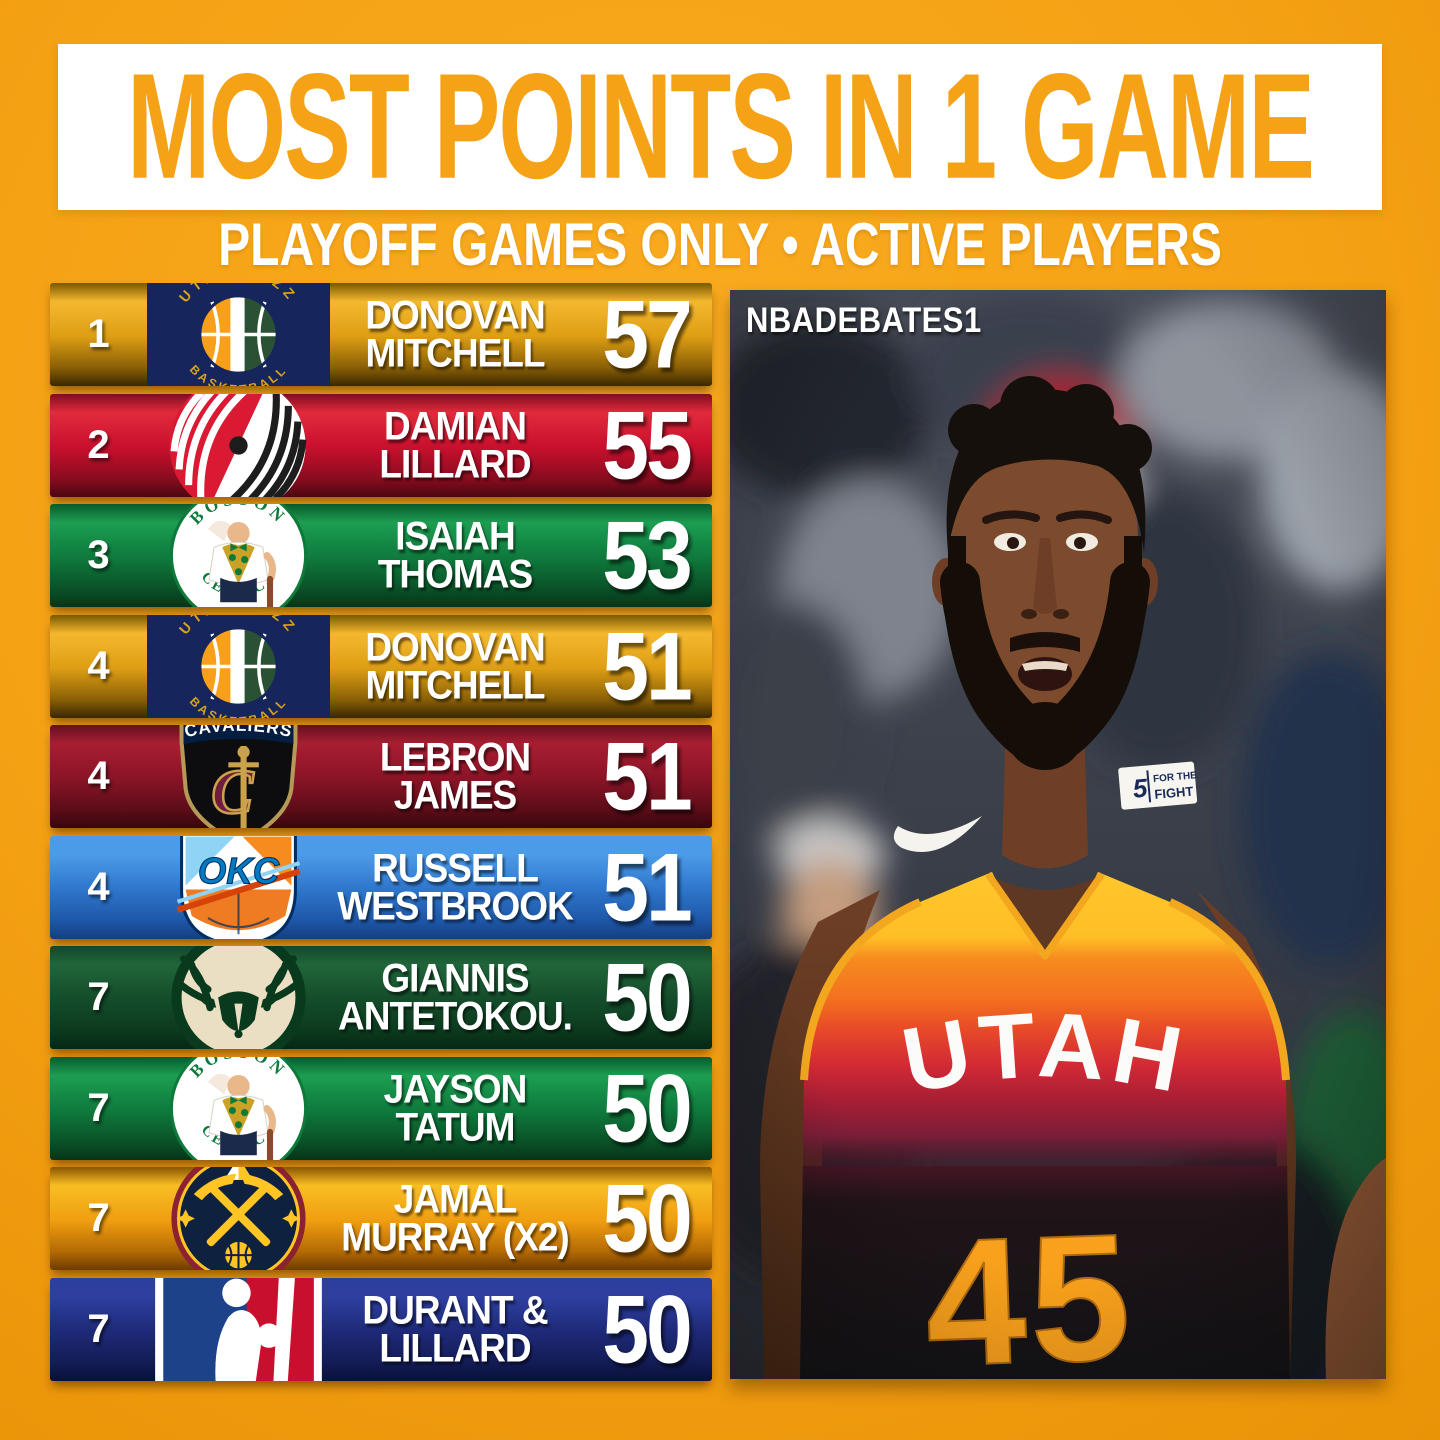 This screenshot has width=1440, height=1440. I want to click on rank-number: 3, so click(98, 555).